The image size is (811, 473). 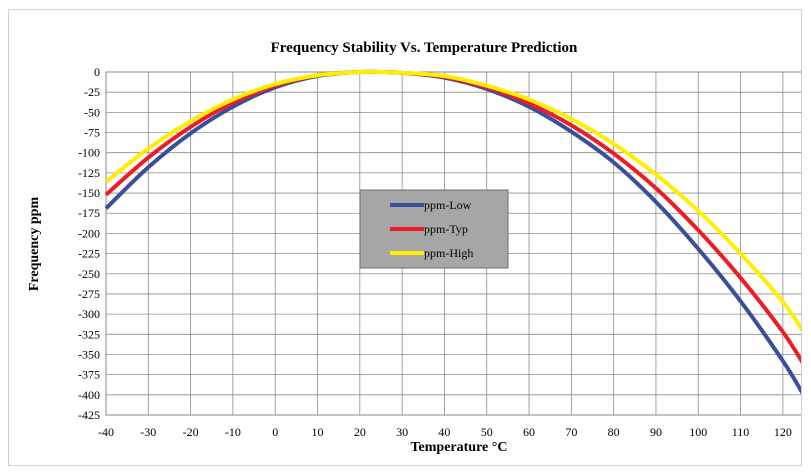 I want to click on y-axis-title: Frequency ppm, so click(x=34, y=244).